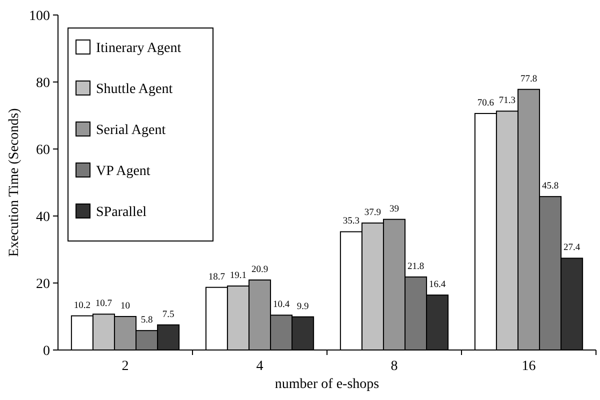  I want to click on x-tick-label: 16, so click(529, 366).